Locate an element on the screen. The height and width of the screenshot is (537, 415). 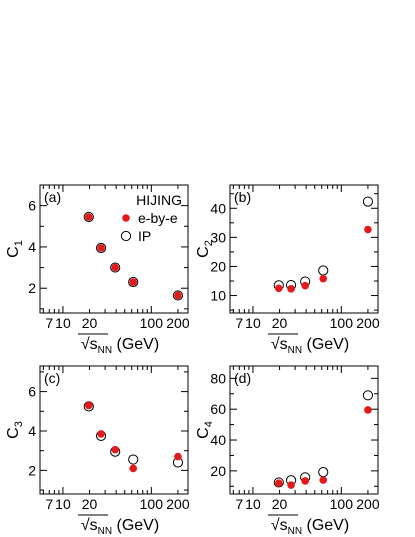
panel-label: (d) is located at coordinates (242, 378).